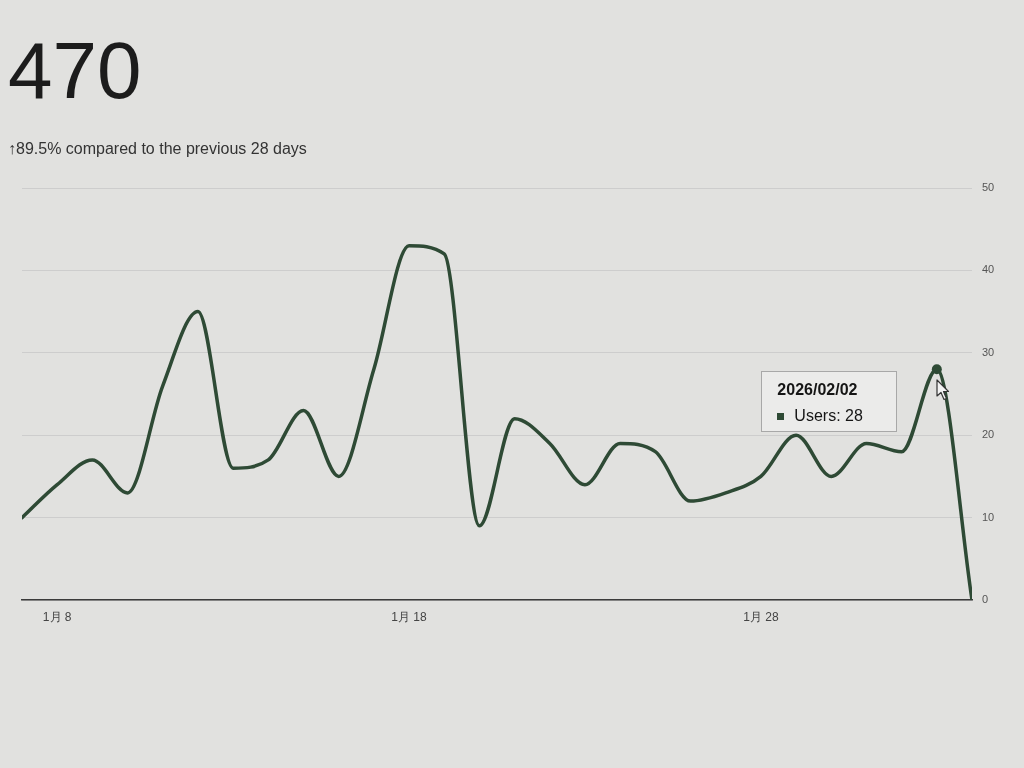 This screenshot has width=1024, height=768. Describe the element at coordinates (988, 269) in the screenshot. I see `y-tick-label: 40` at that location.